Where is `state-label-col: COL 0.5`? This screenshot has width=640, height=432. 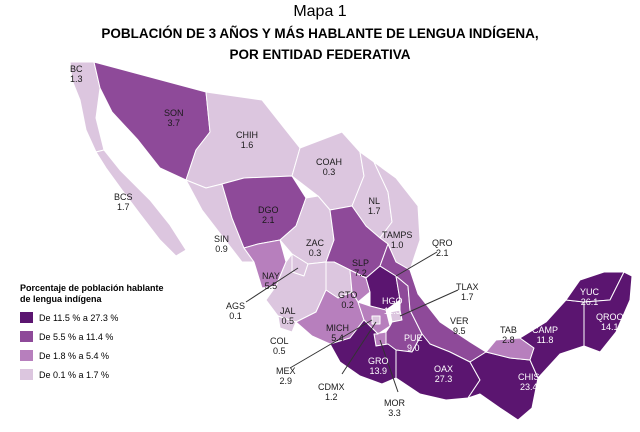
state-label-col: COL 0.5 is located at coordinates (279, 346).